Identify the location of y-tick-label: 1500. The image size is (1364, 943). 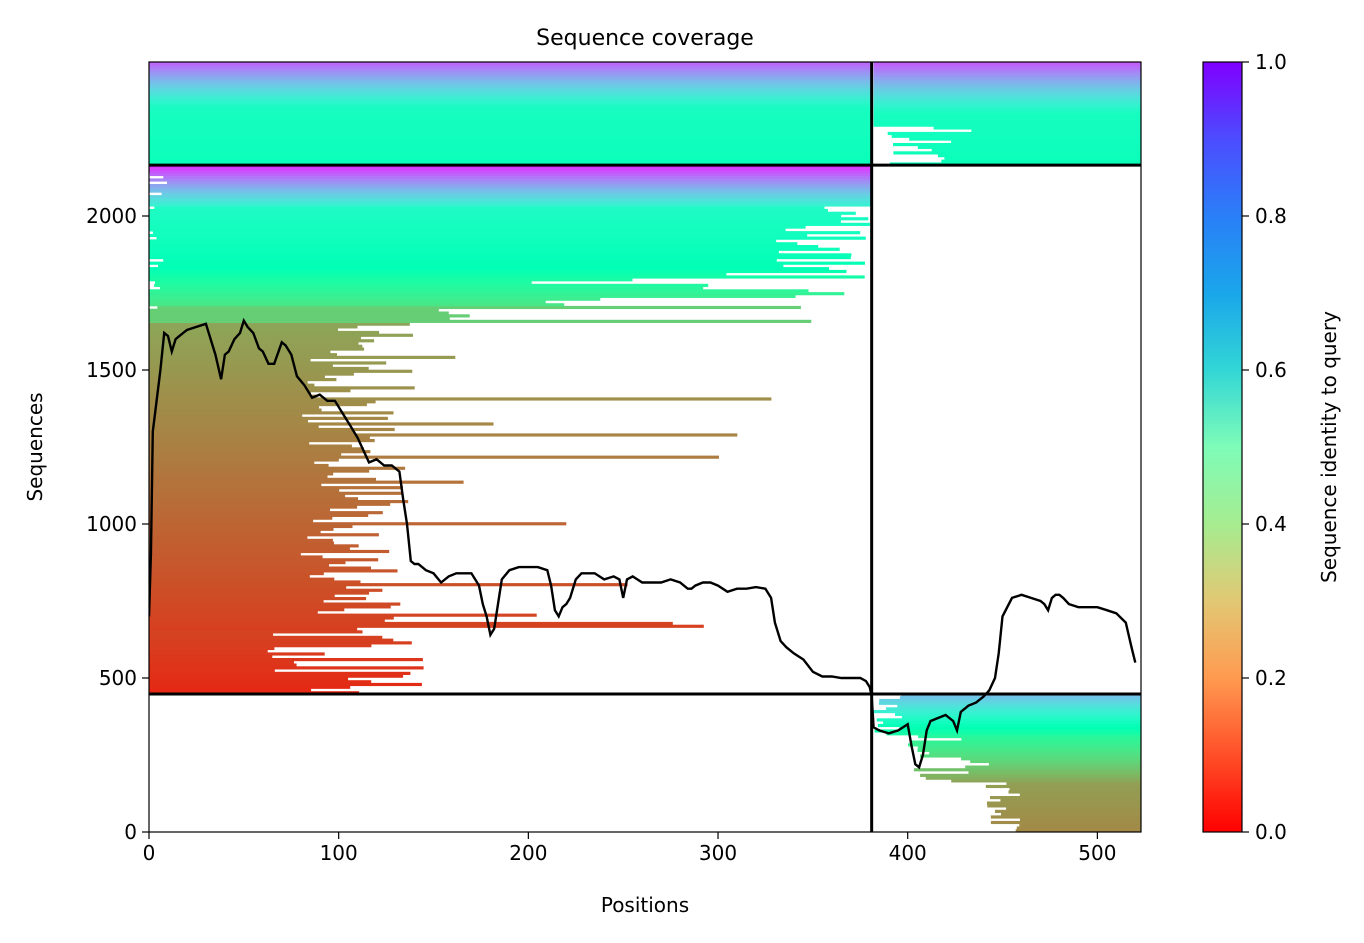
(111, 370).